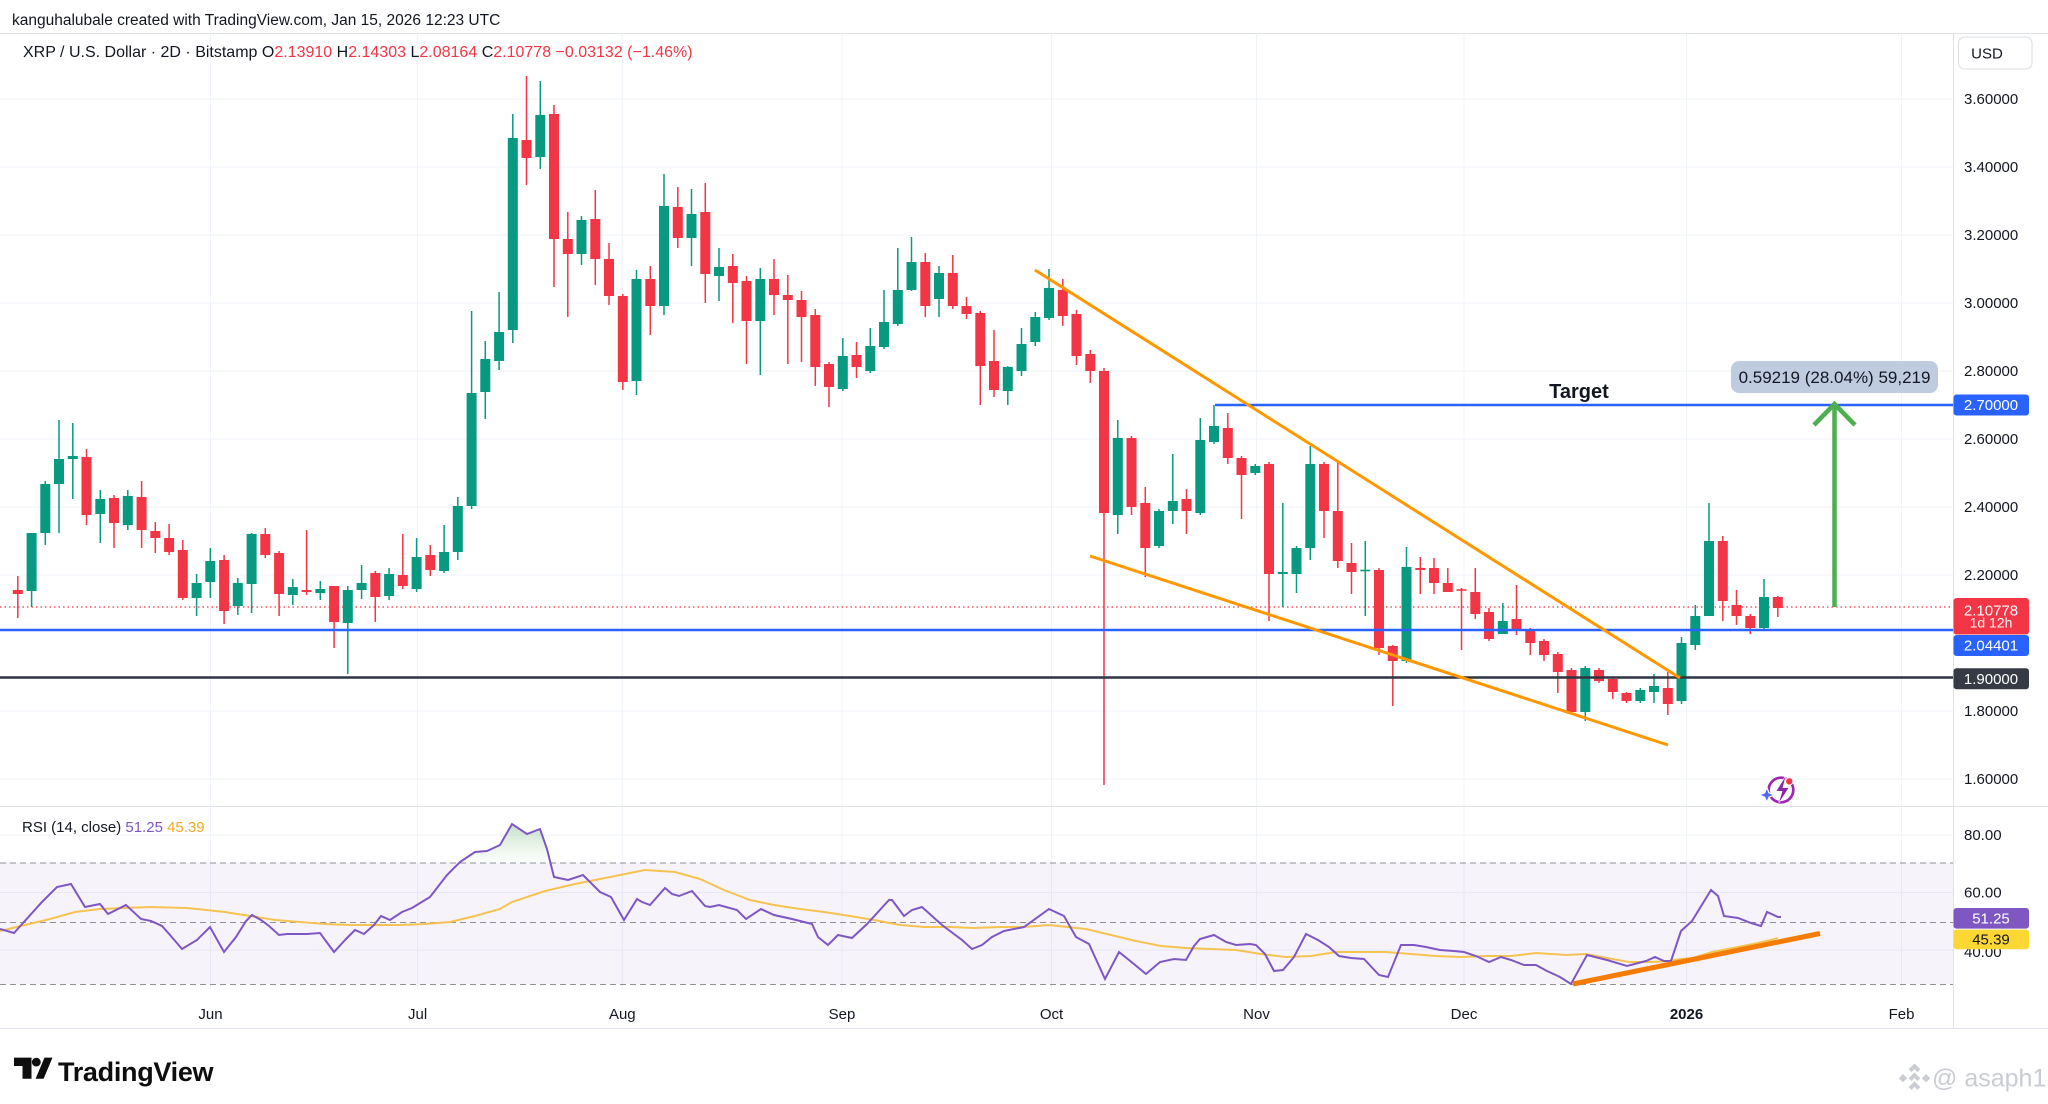 The height and width of the screenshot is (1104, 2048). What do you see at coordinates (842, 1014) in the screenshot?
I see `svg-text: Sep` at bounding box center [842, 1014].